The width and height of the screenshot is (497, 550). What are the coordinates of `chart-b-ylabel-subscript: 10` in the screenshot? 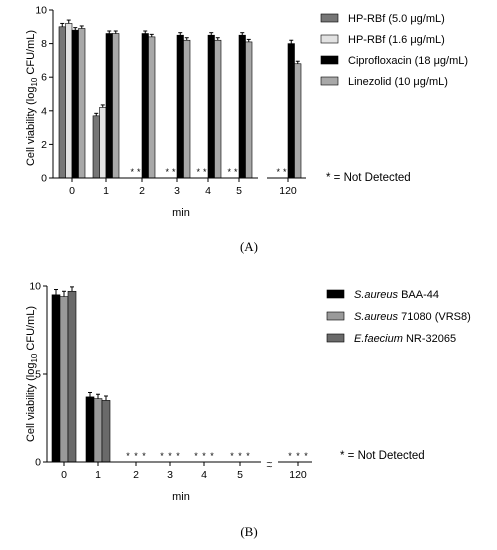 It's located at (34, 357).